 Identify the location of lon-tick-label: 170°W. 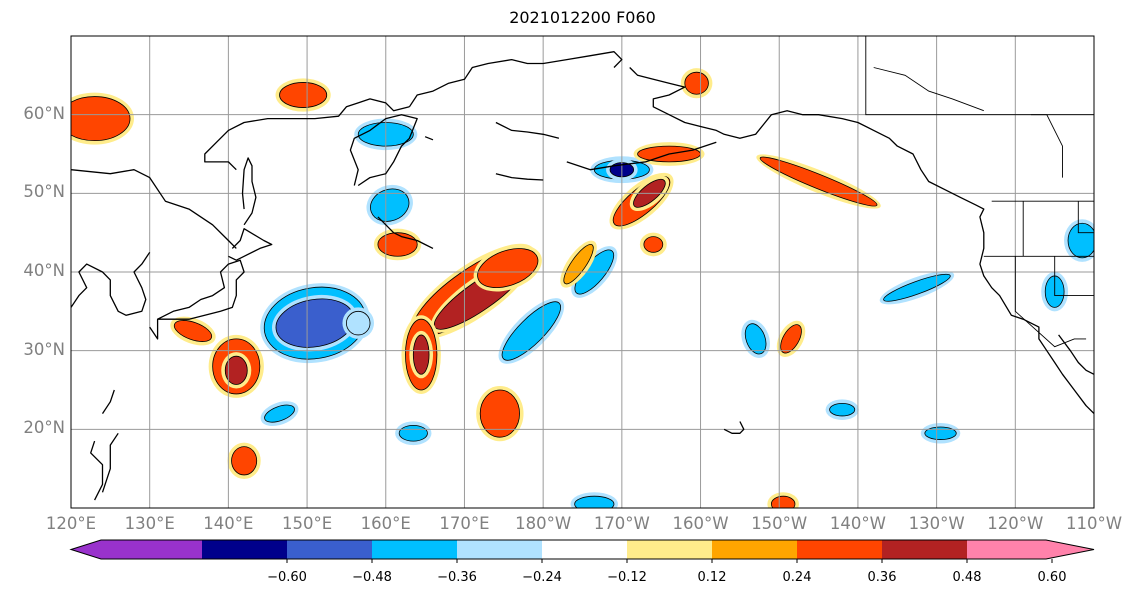
(621, 523).